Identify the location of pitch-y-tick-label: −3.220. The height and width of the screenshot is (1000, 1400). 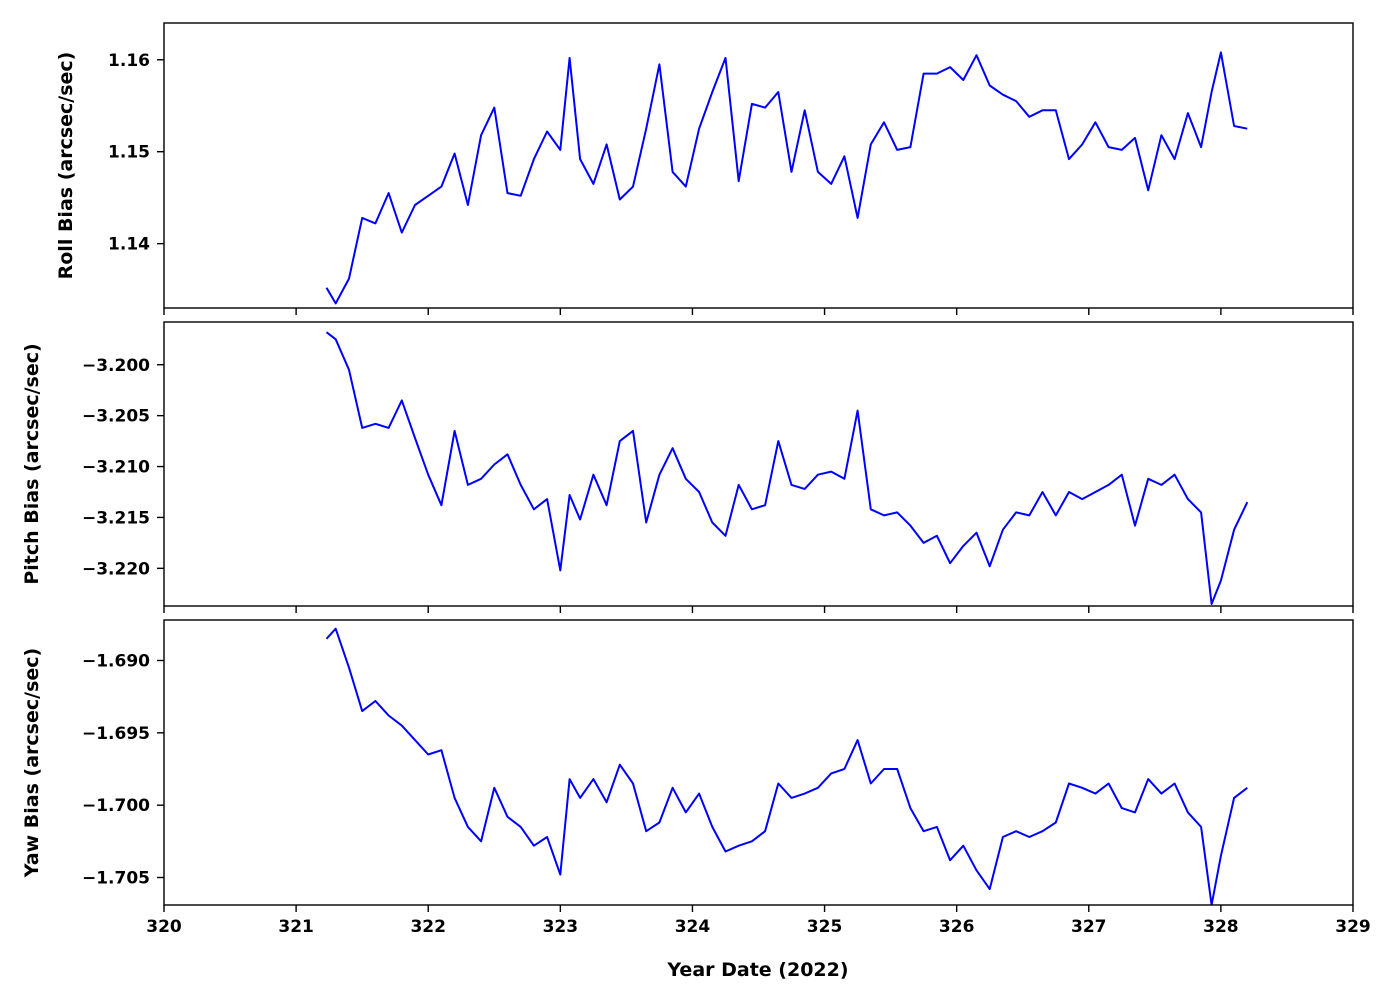
(116, 569).